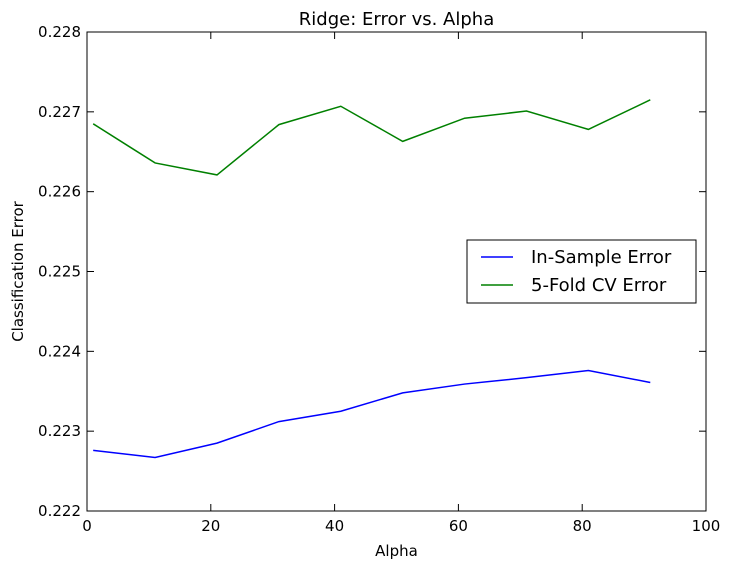 The width and height of the screenshot is (730, 570). What do you see at coordinates (458, 526) in the screenshot?
I see `x-tick-label: 60` at bounding box center [458, 526].